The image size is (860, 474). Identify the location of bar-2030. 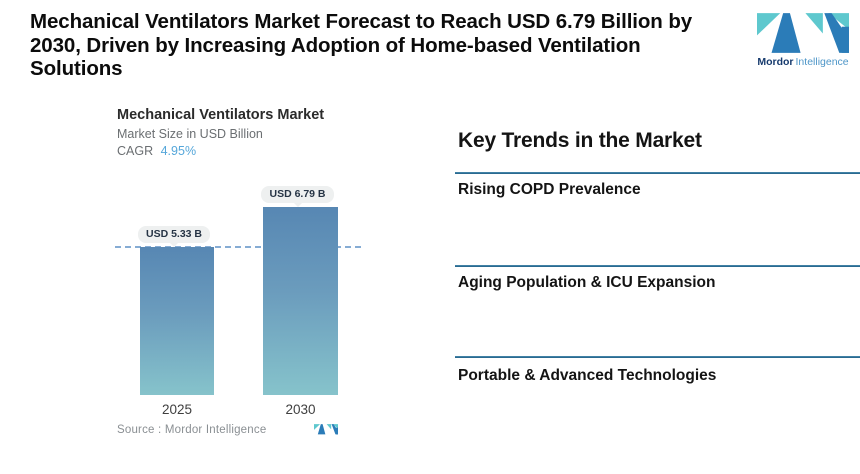
(300, 301).